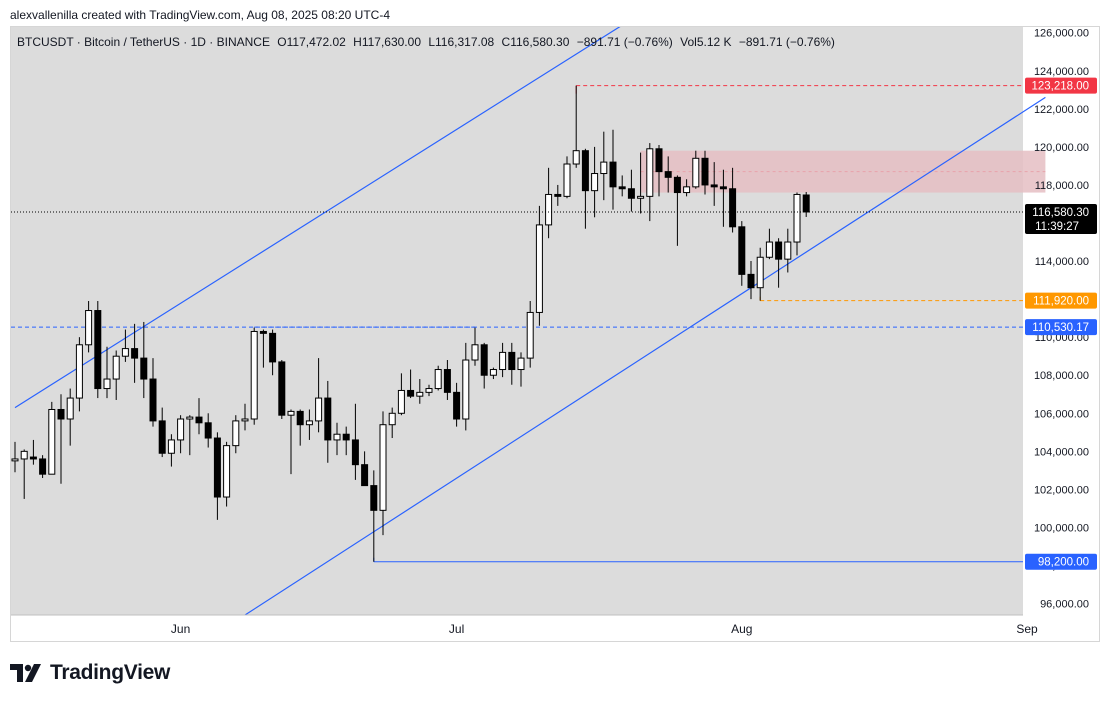  I want to click on level-label-3-bg, so click(1061, 561).